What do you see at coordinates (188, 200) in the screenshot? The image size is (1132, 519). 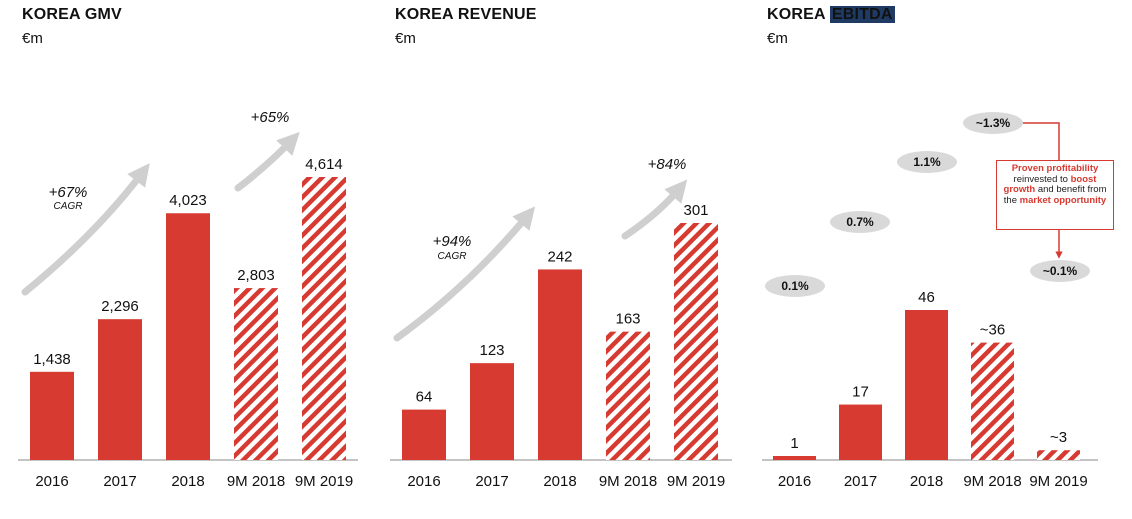 I see `data-label: 4,023` at bounding box center [188, 200].